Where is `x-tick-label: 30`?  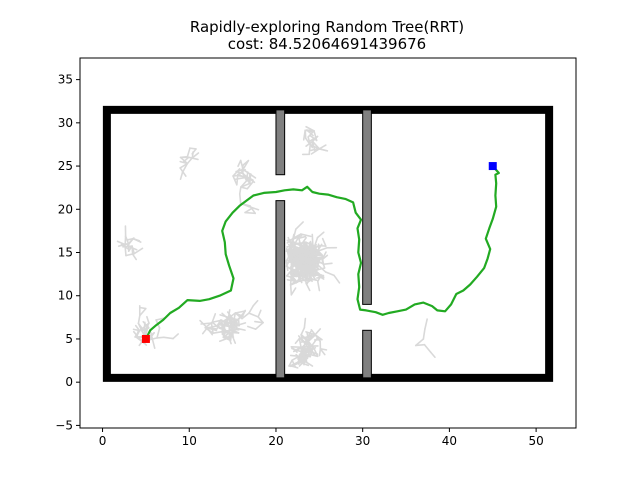 x-tick-label: 30 is located at coordinates (362, 441).